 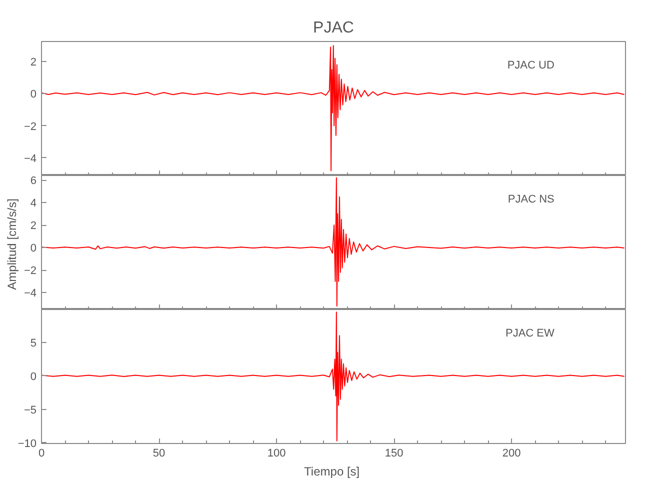 I want to click on x-axis-title: Tiempo [s], so click(x=332, y=471).